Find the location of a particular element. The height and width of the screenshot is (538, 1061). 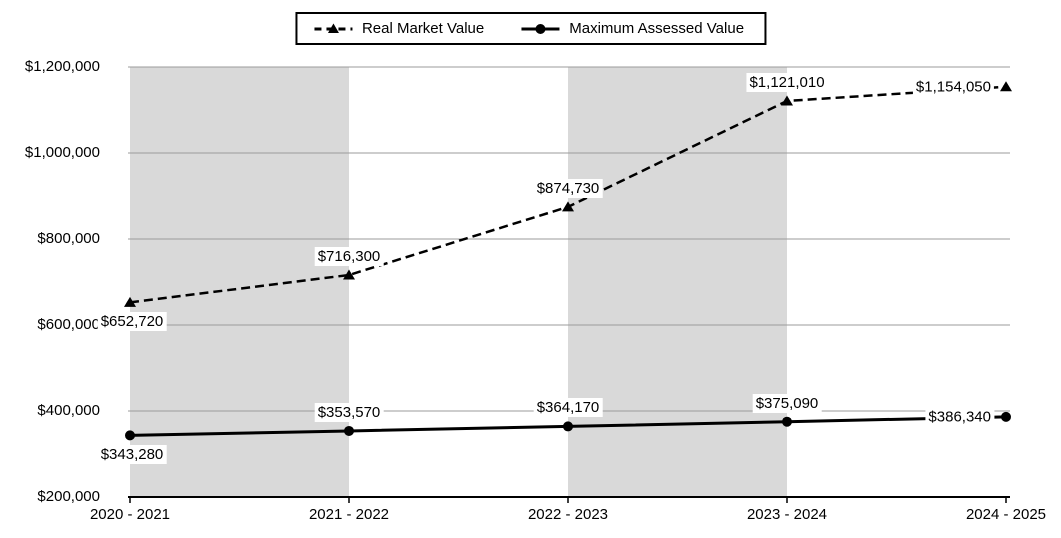

legend-label-maximum-assessed-value: Maximum Assessed Value is located at coordinates (657, 28).